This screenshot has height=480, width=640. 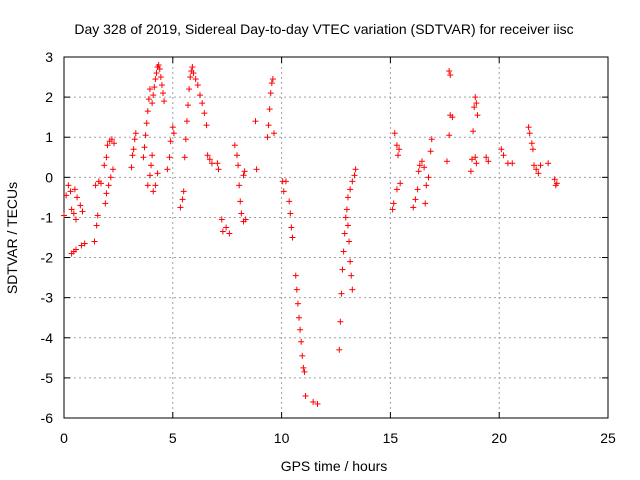 What do you see at coordinates (608, 438) in the screenshot?
I see `x-tick-label: 25` at bounding box center [608, 438].